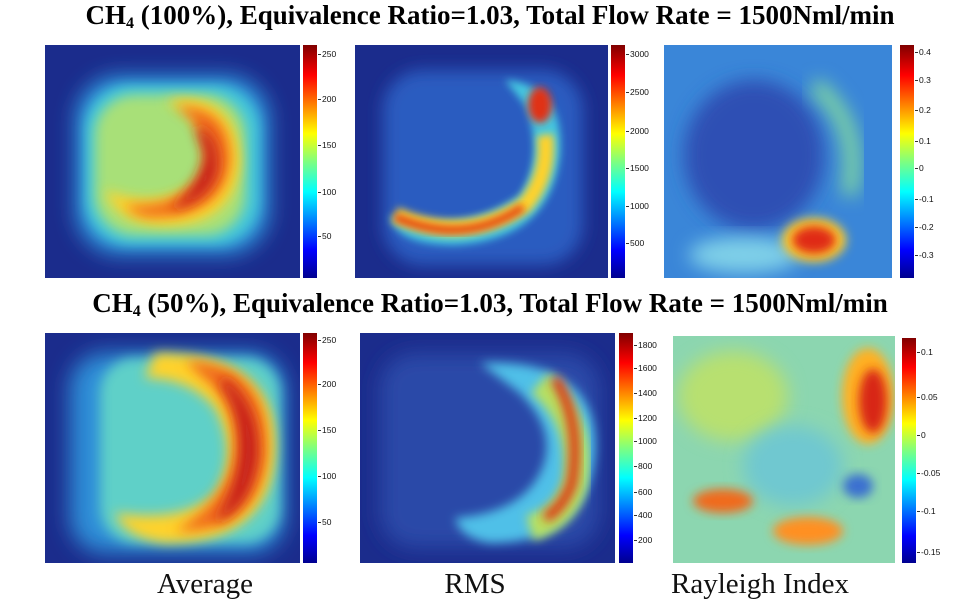  I want to click on row-2-title-species: CH, so click(112, 303).